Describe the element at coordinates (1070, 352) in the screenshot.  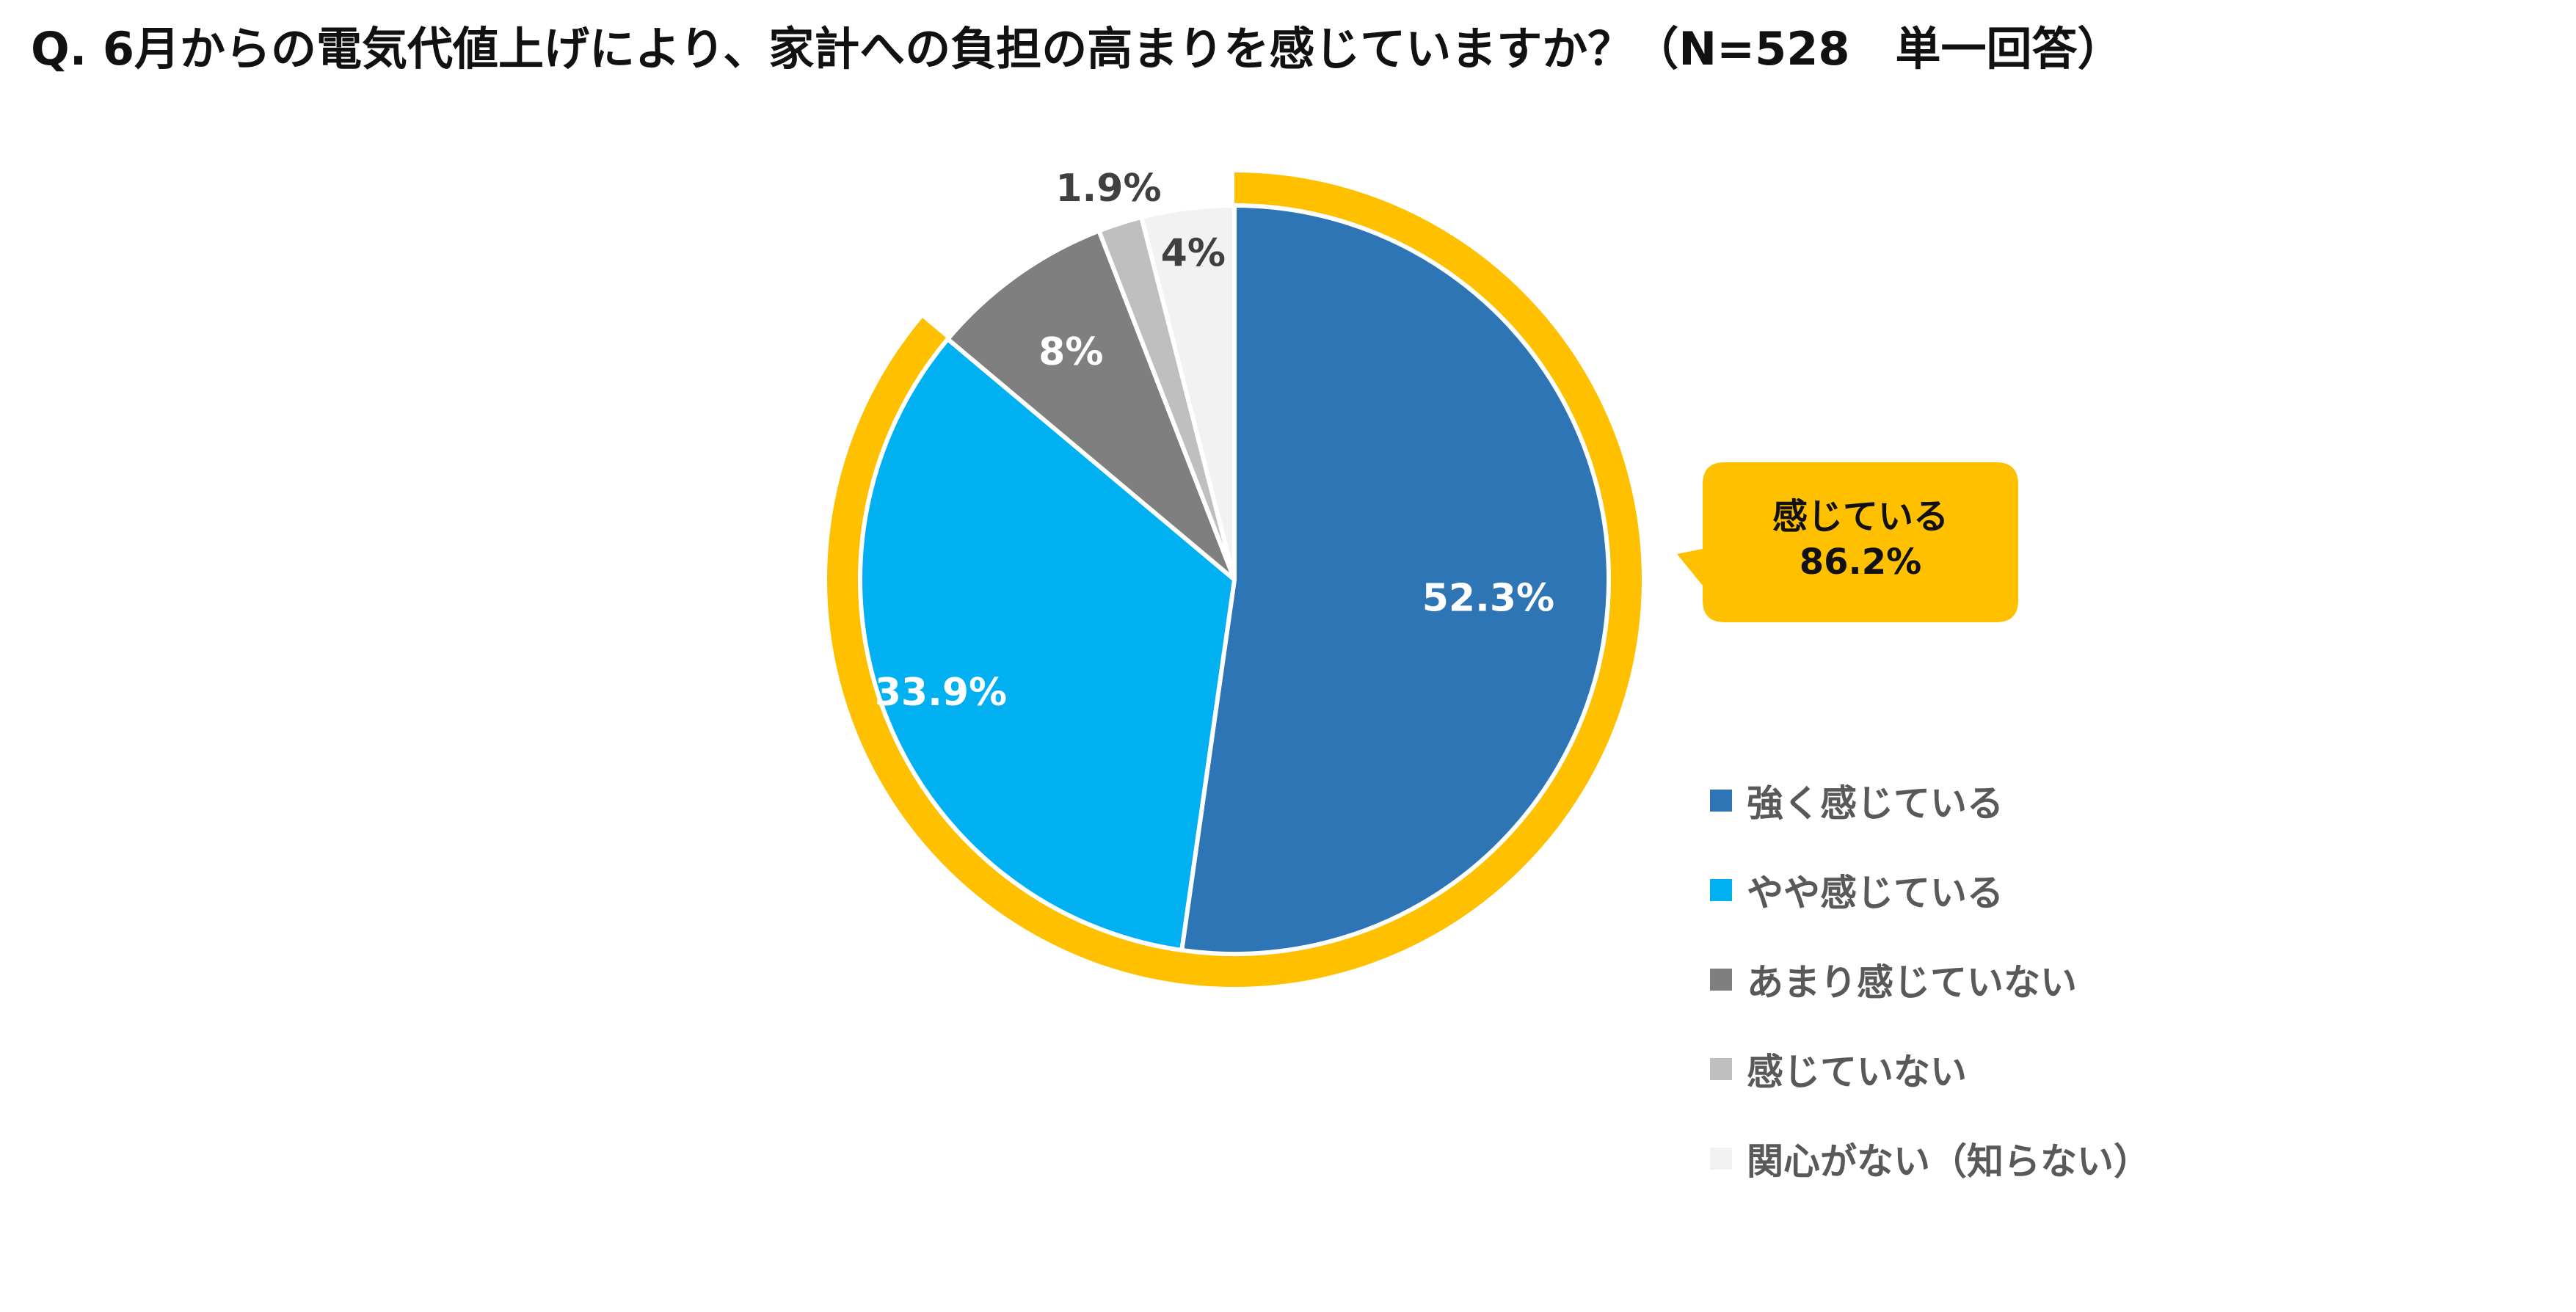
I see `data-label-3: 8%` at that location.